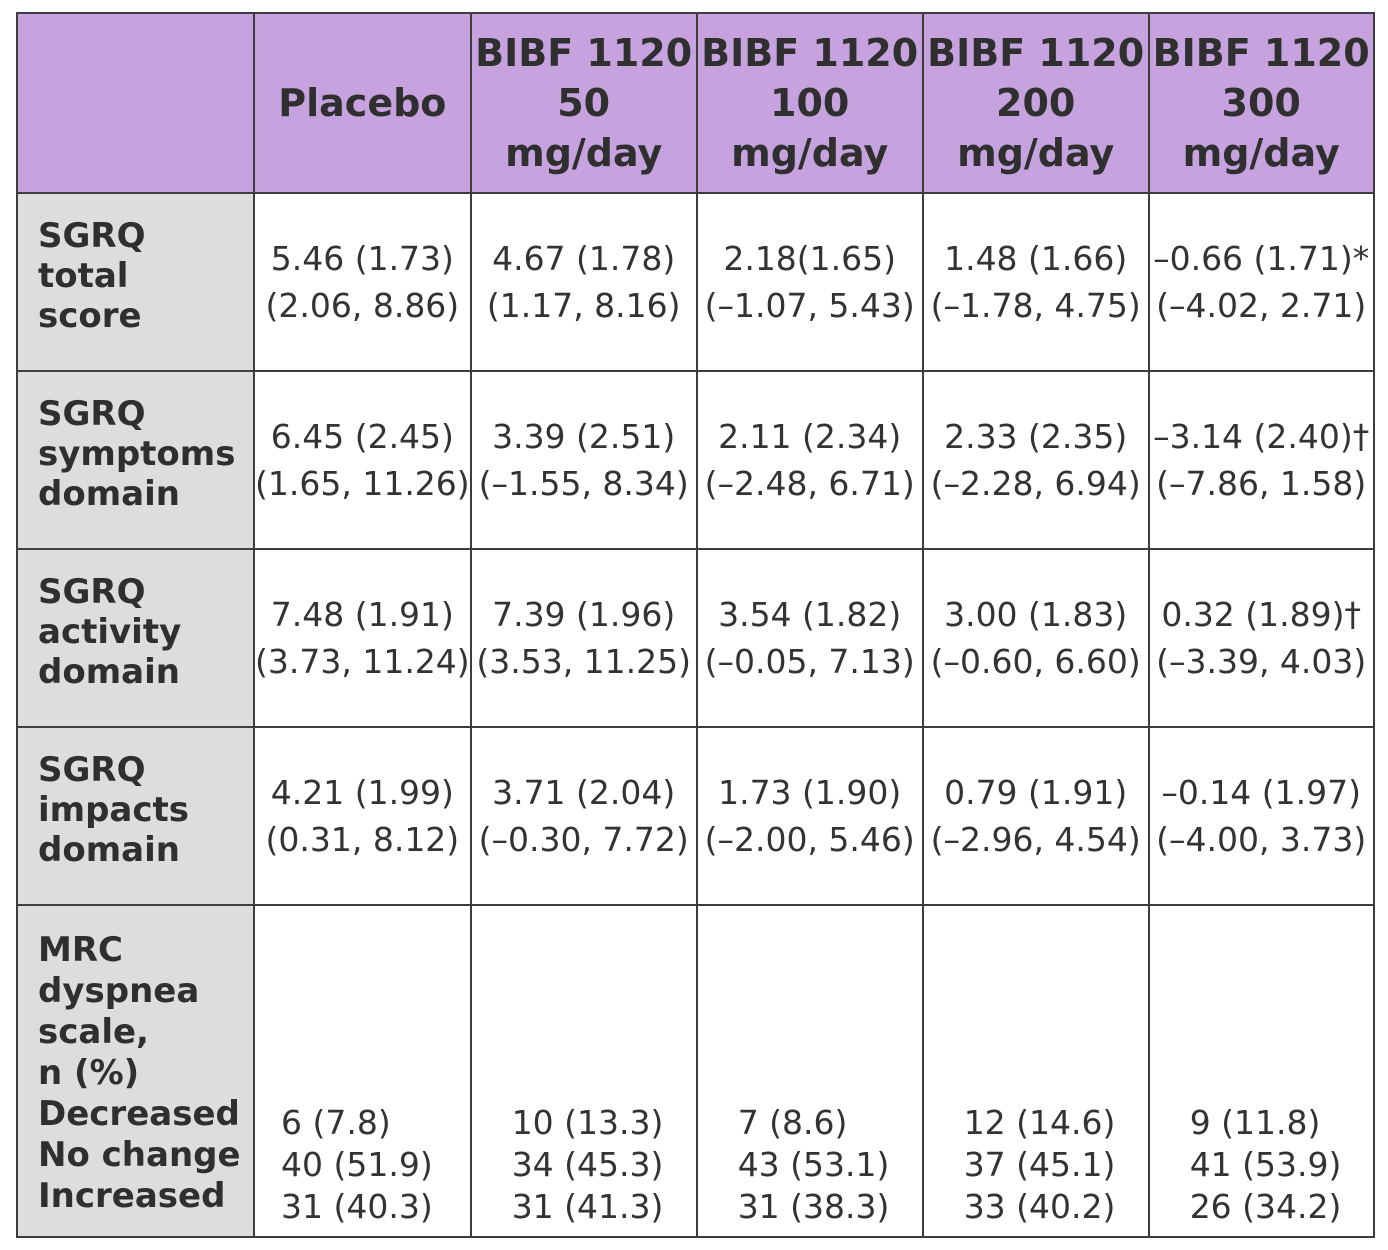 Image resolution: width=1388 pixels, height=1250 pixels. What do you see at coordinates (810, 258) in the screenshot?
I see `mean-se: 2.18(1.65)` at bounding box center [810, 258].